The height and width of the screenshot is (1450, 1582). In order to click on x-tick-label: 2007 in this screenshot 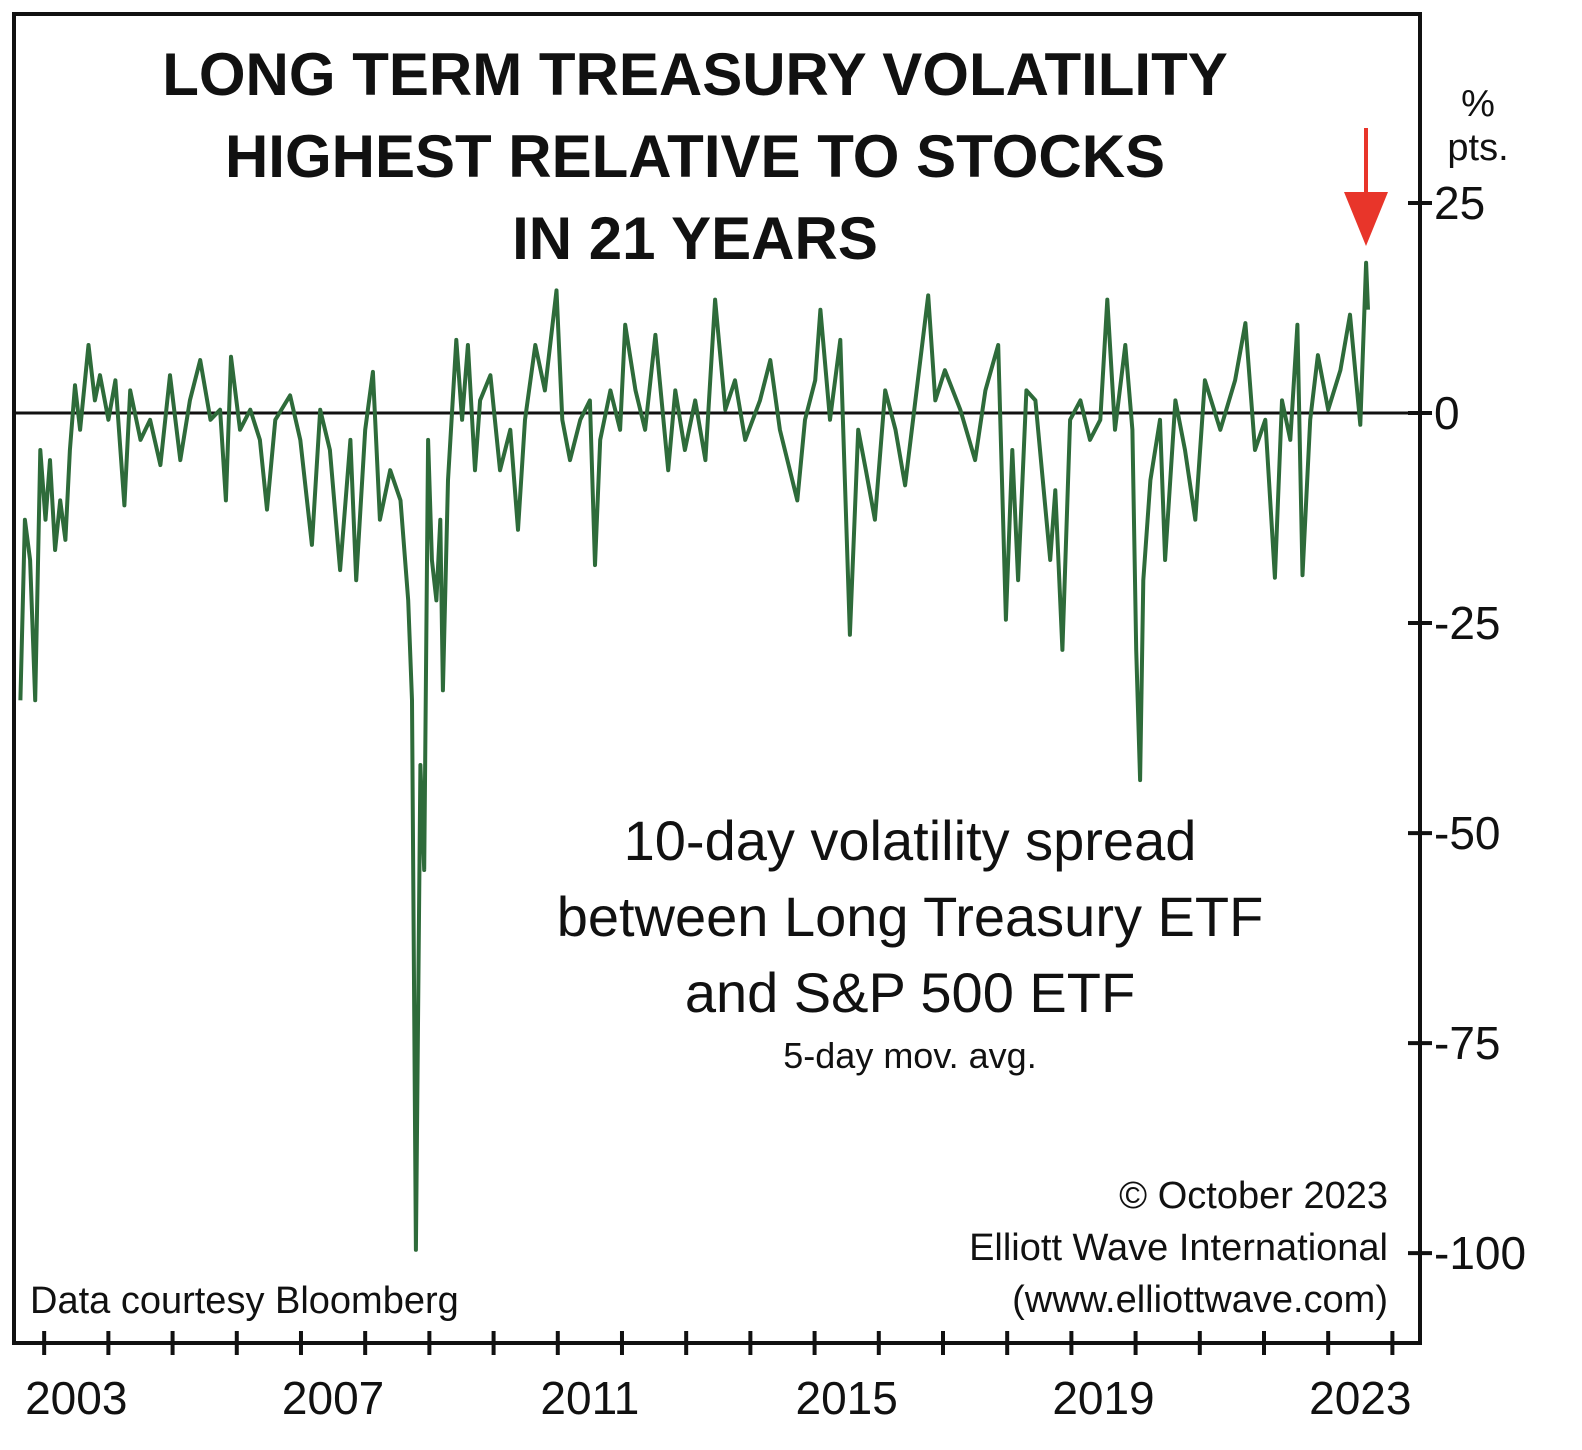, I will do `click(333, 1398)`.